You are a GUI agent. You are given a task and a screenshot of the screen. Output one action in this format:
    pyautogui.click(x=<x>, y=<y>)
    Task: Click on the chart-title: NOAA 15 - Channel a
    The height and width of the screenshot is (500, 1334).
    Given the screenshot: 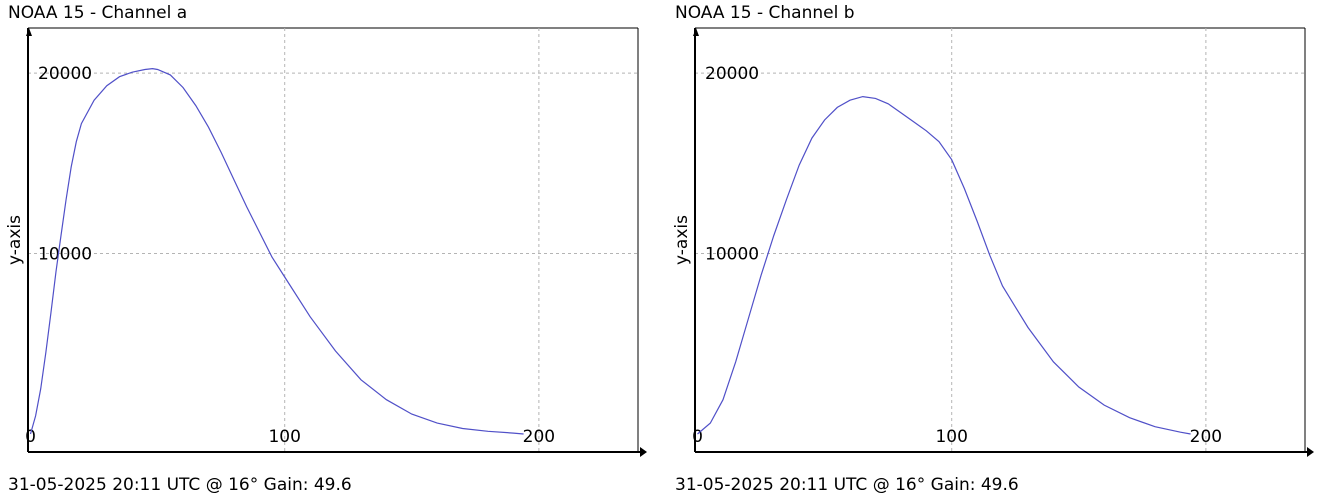 What is the action you would take?
    pyautogui.click(x=98, y=13)
    